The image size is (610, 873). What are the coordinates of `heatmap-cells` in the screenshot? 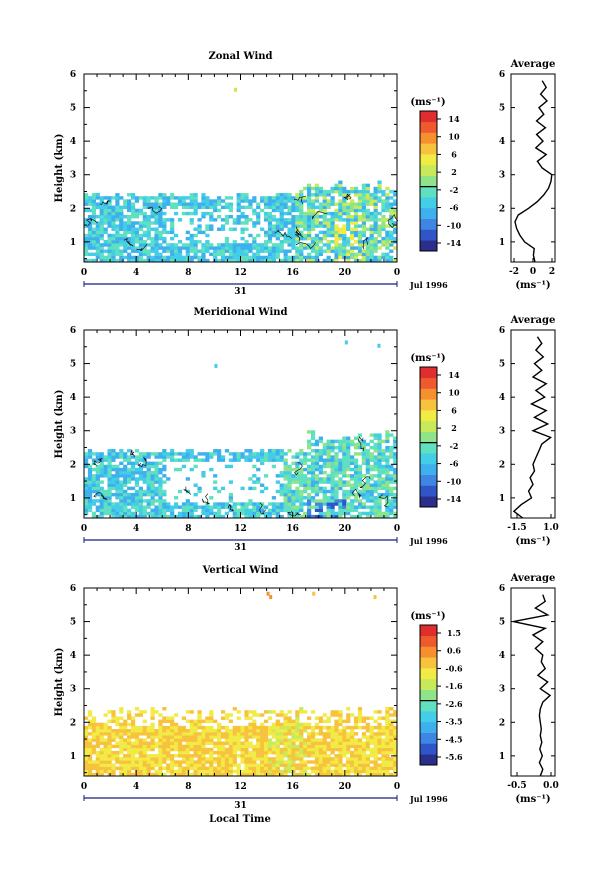 It's located at (241, 175).